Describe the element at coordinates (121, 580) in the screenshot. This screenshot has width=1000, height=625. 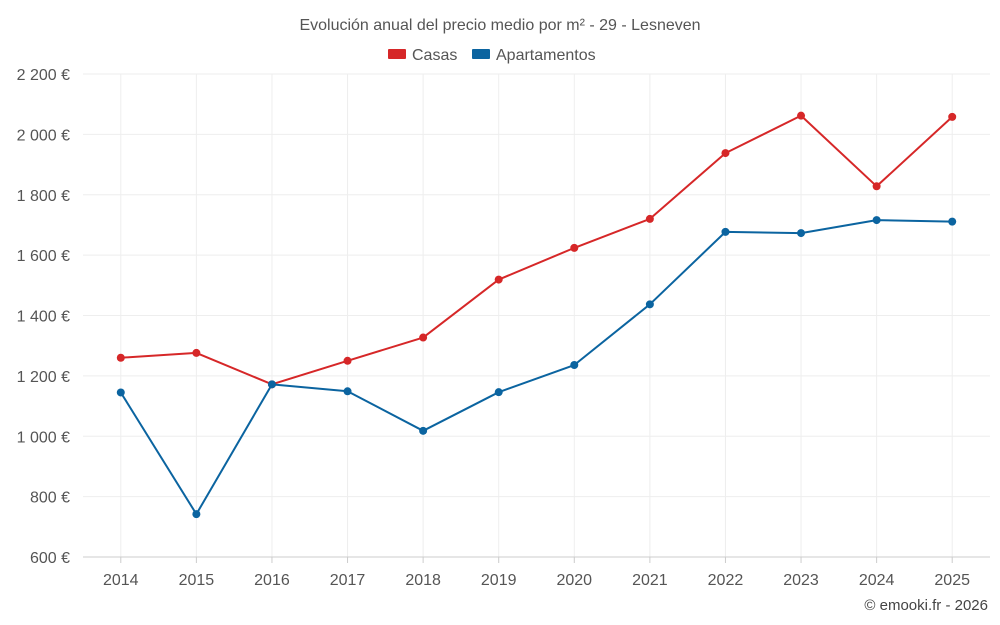
I see `x-tick-label: 2014` at that location.